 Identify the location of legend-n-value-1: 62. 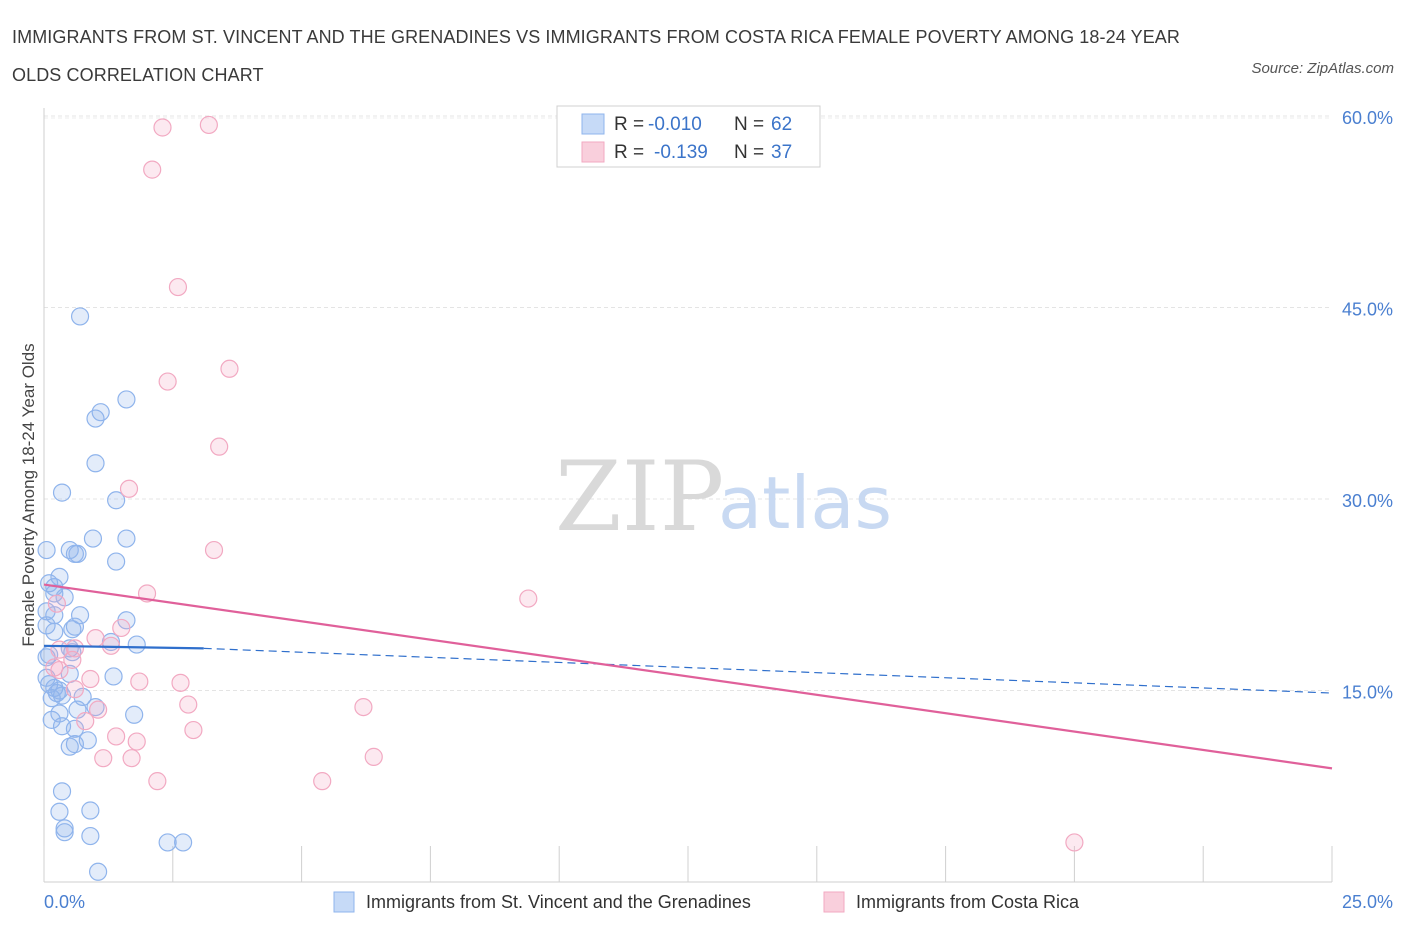
(781, 124).